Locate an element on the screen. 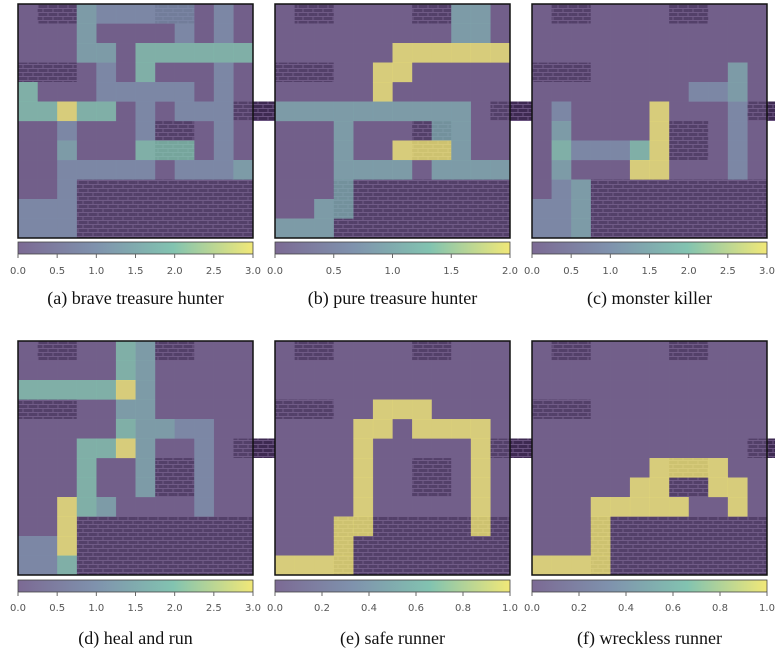 Image resolution: width=775 pixels, height=664 pixels. colorbar-tick-label: 0.8 is located at coordinates (463, 608).